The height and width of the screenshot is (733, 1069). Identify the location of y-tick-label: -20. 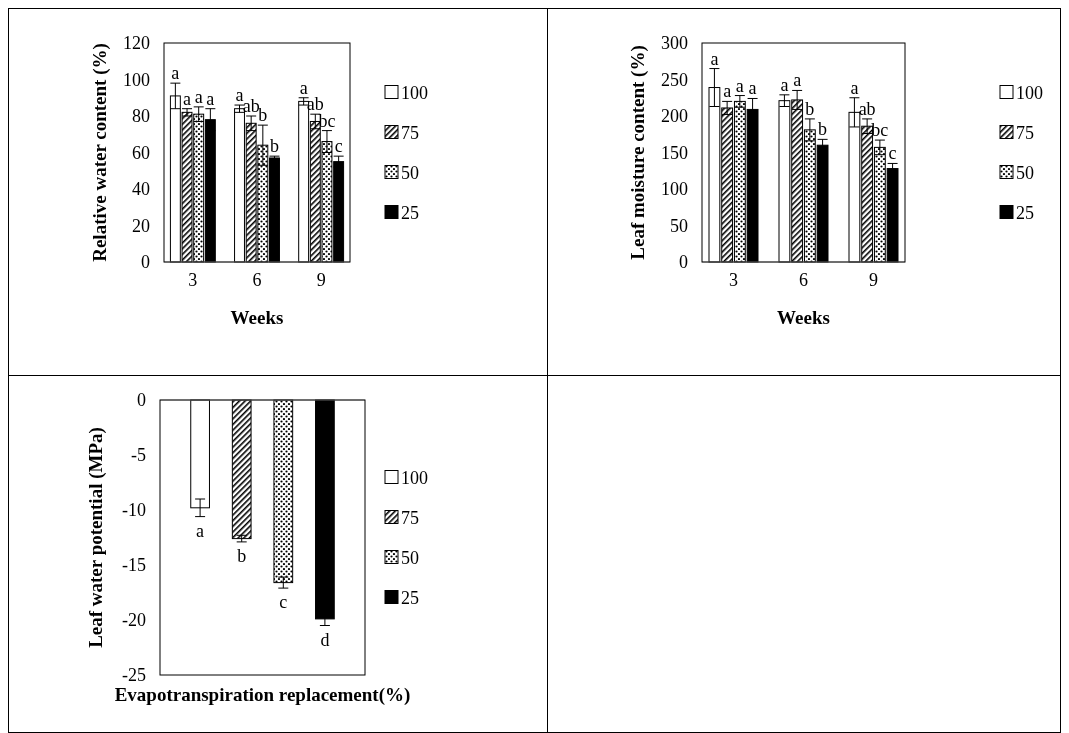
(134, 620).